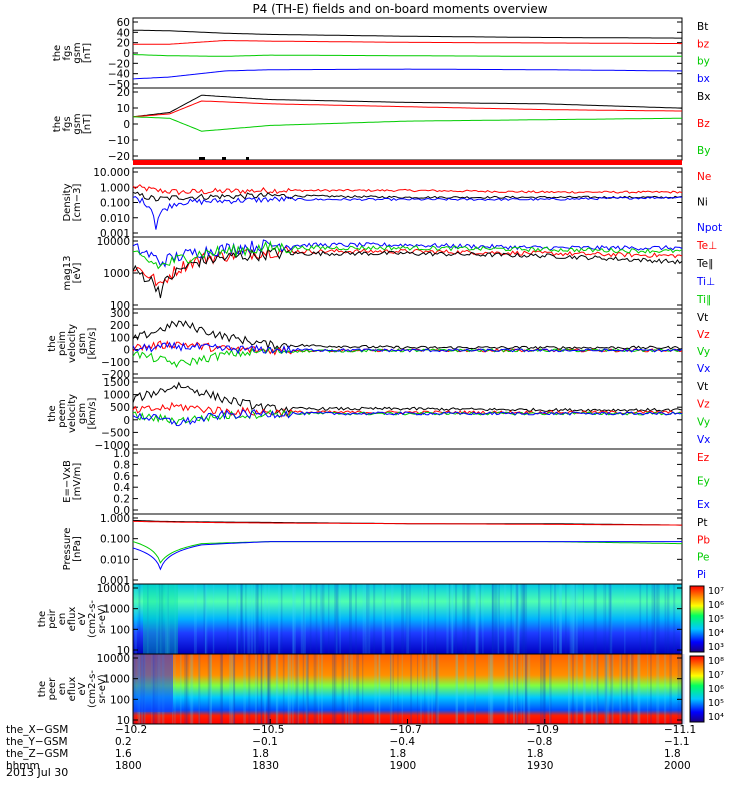 This screenshot has height=804, width=750. Describe the element at coordinates (265, 742) in the screenshot. I see `x-axis-tick-value: −0.1` at that location.